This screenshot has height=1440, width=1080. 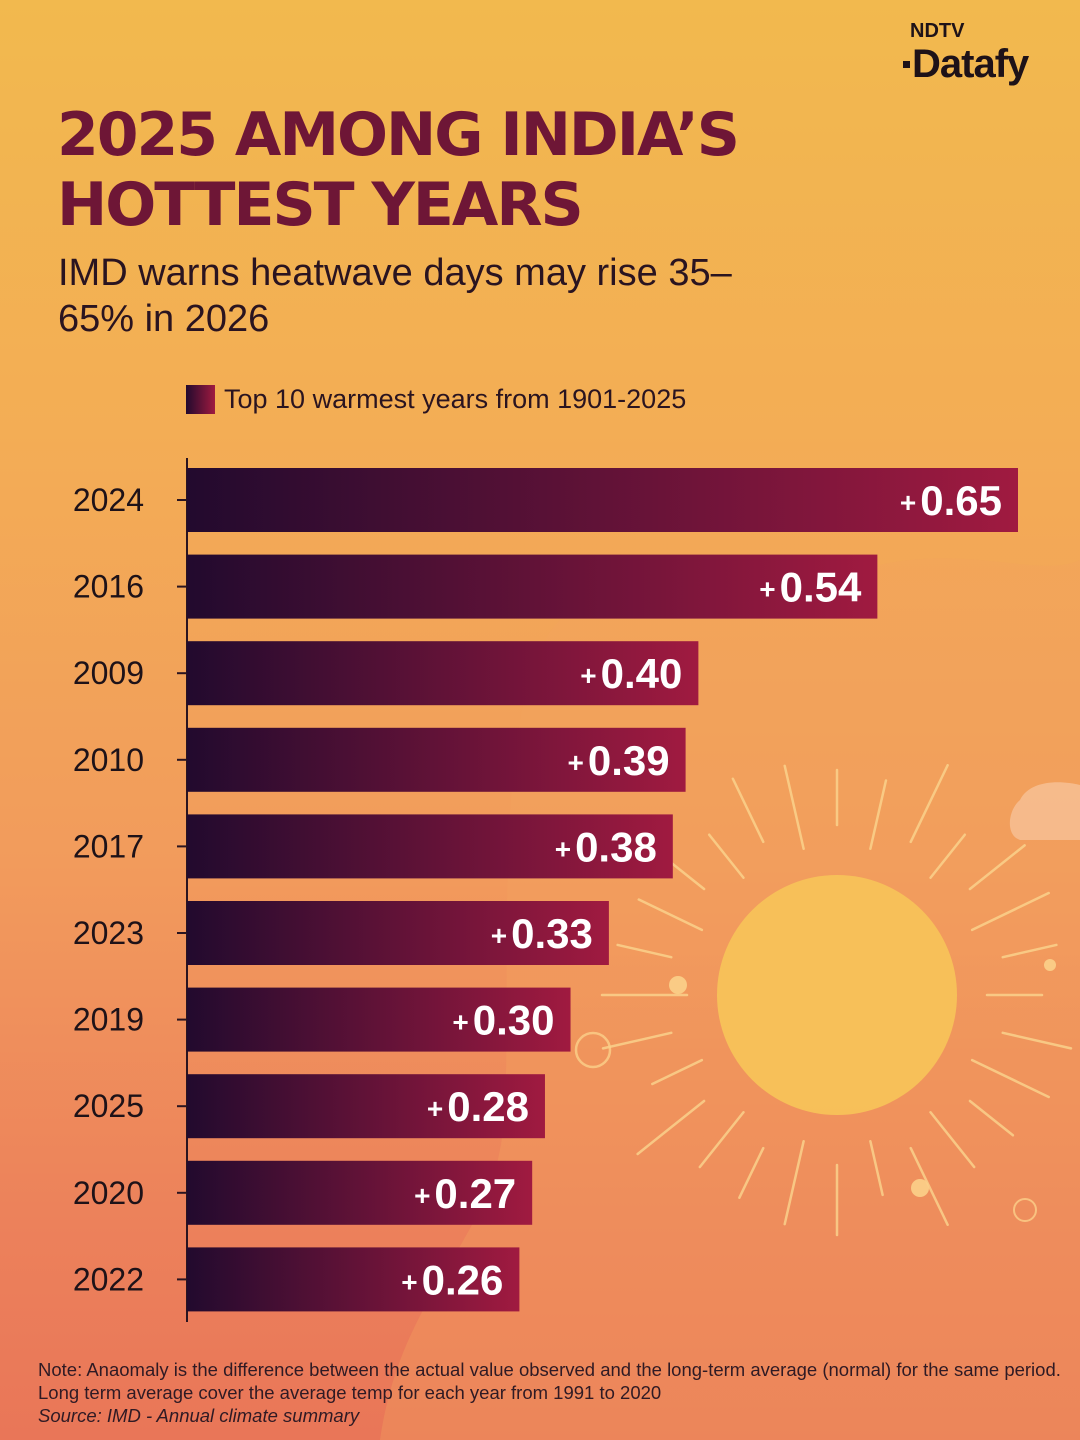 I want to click on data-label-2017: +0.38, so click(x=606, y=846).